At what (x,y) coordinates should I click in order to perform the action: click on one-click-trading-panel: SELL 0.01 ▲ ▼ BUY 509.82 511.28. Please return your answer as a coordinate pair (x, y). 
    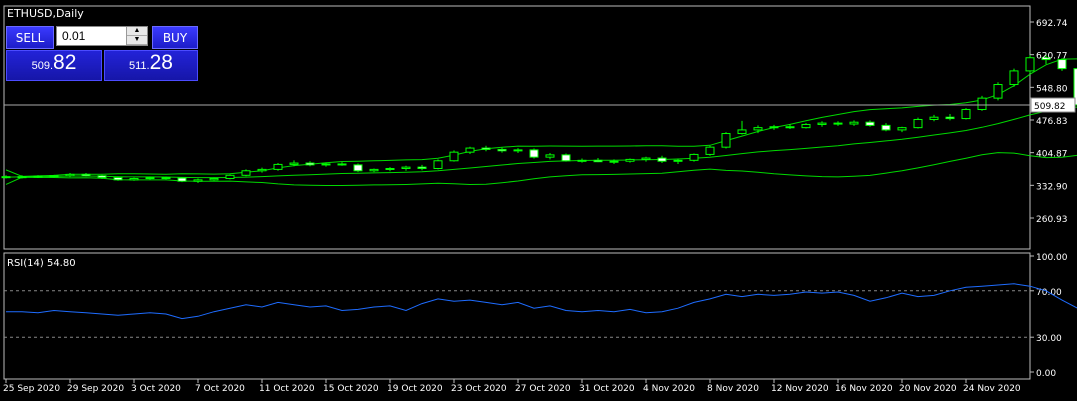
    Looking at the image, I should click on (102, 52).